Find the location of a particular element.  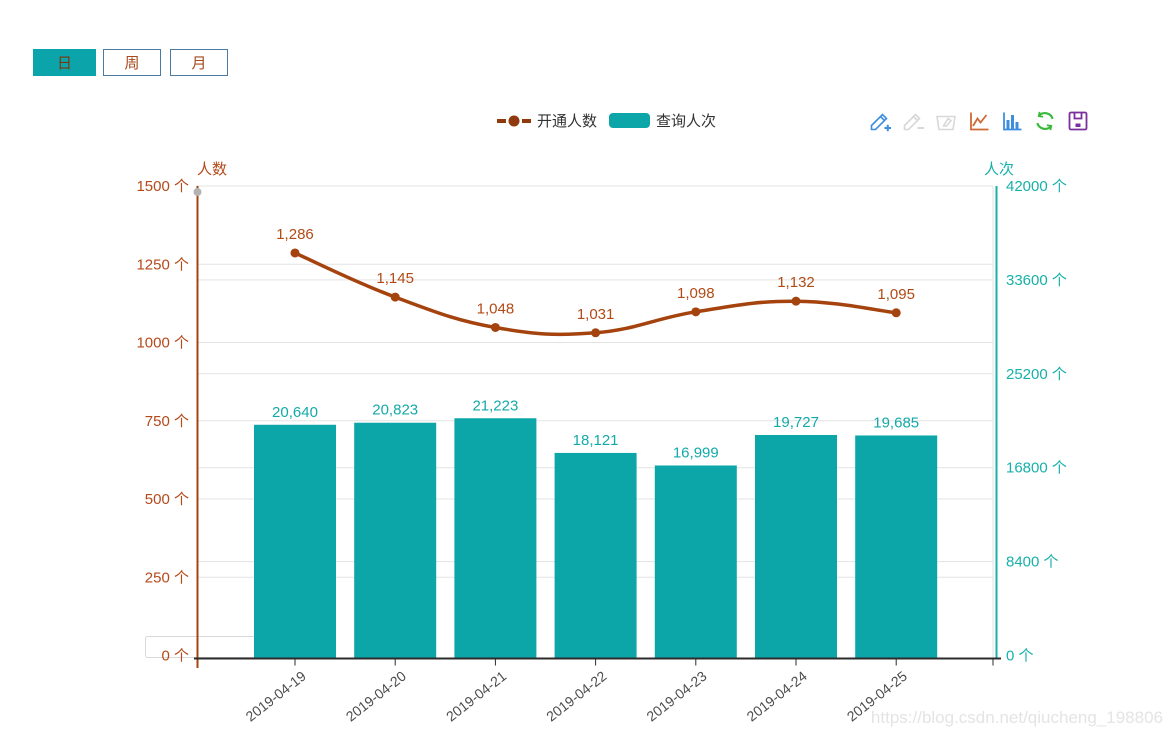

legend-label-line-series: 开通人数 is located at coordinates (567, 121).